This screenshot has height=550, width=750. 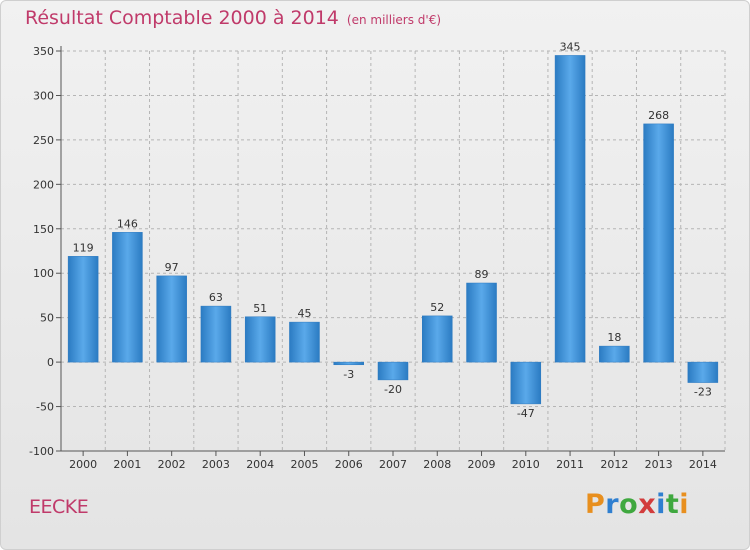 I want to click on y-tick-label: 200, so click(x=43, y=184).